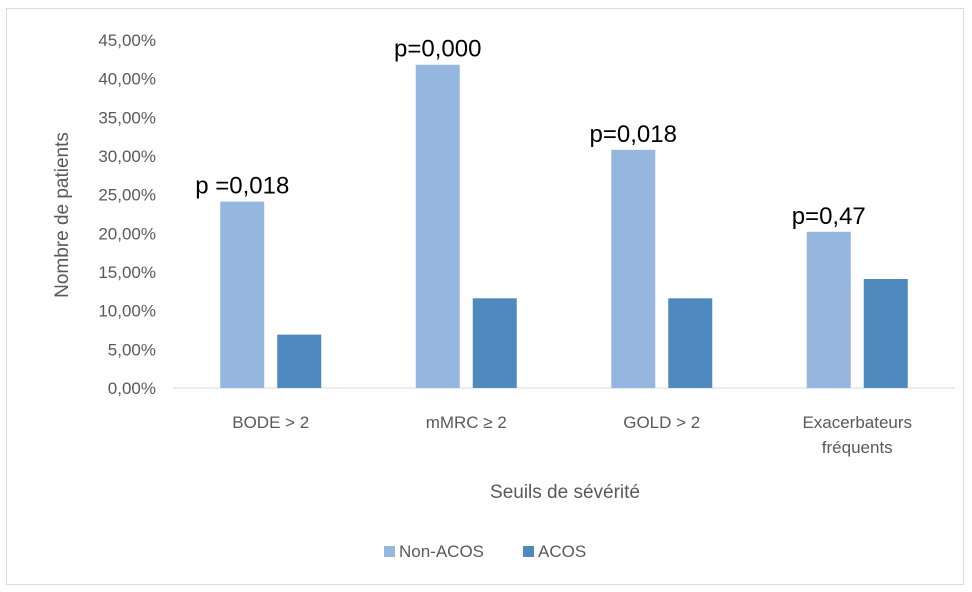 The image size is (972, 592). Describe the element at coordinates (485, 551) in the screenshot. I see `legend: Non-ACOS ACOS` at that location.